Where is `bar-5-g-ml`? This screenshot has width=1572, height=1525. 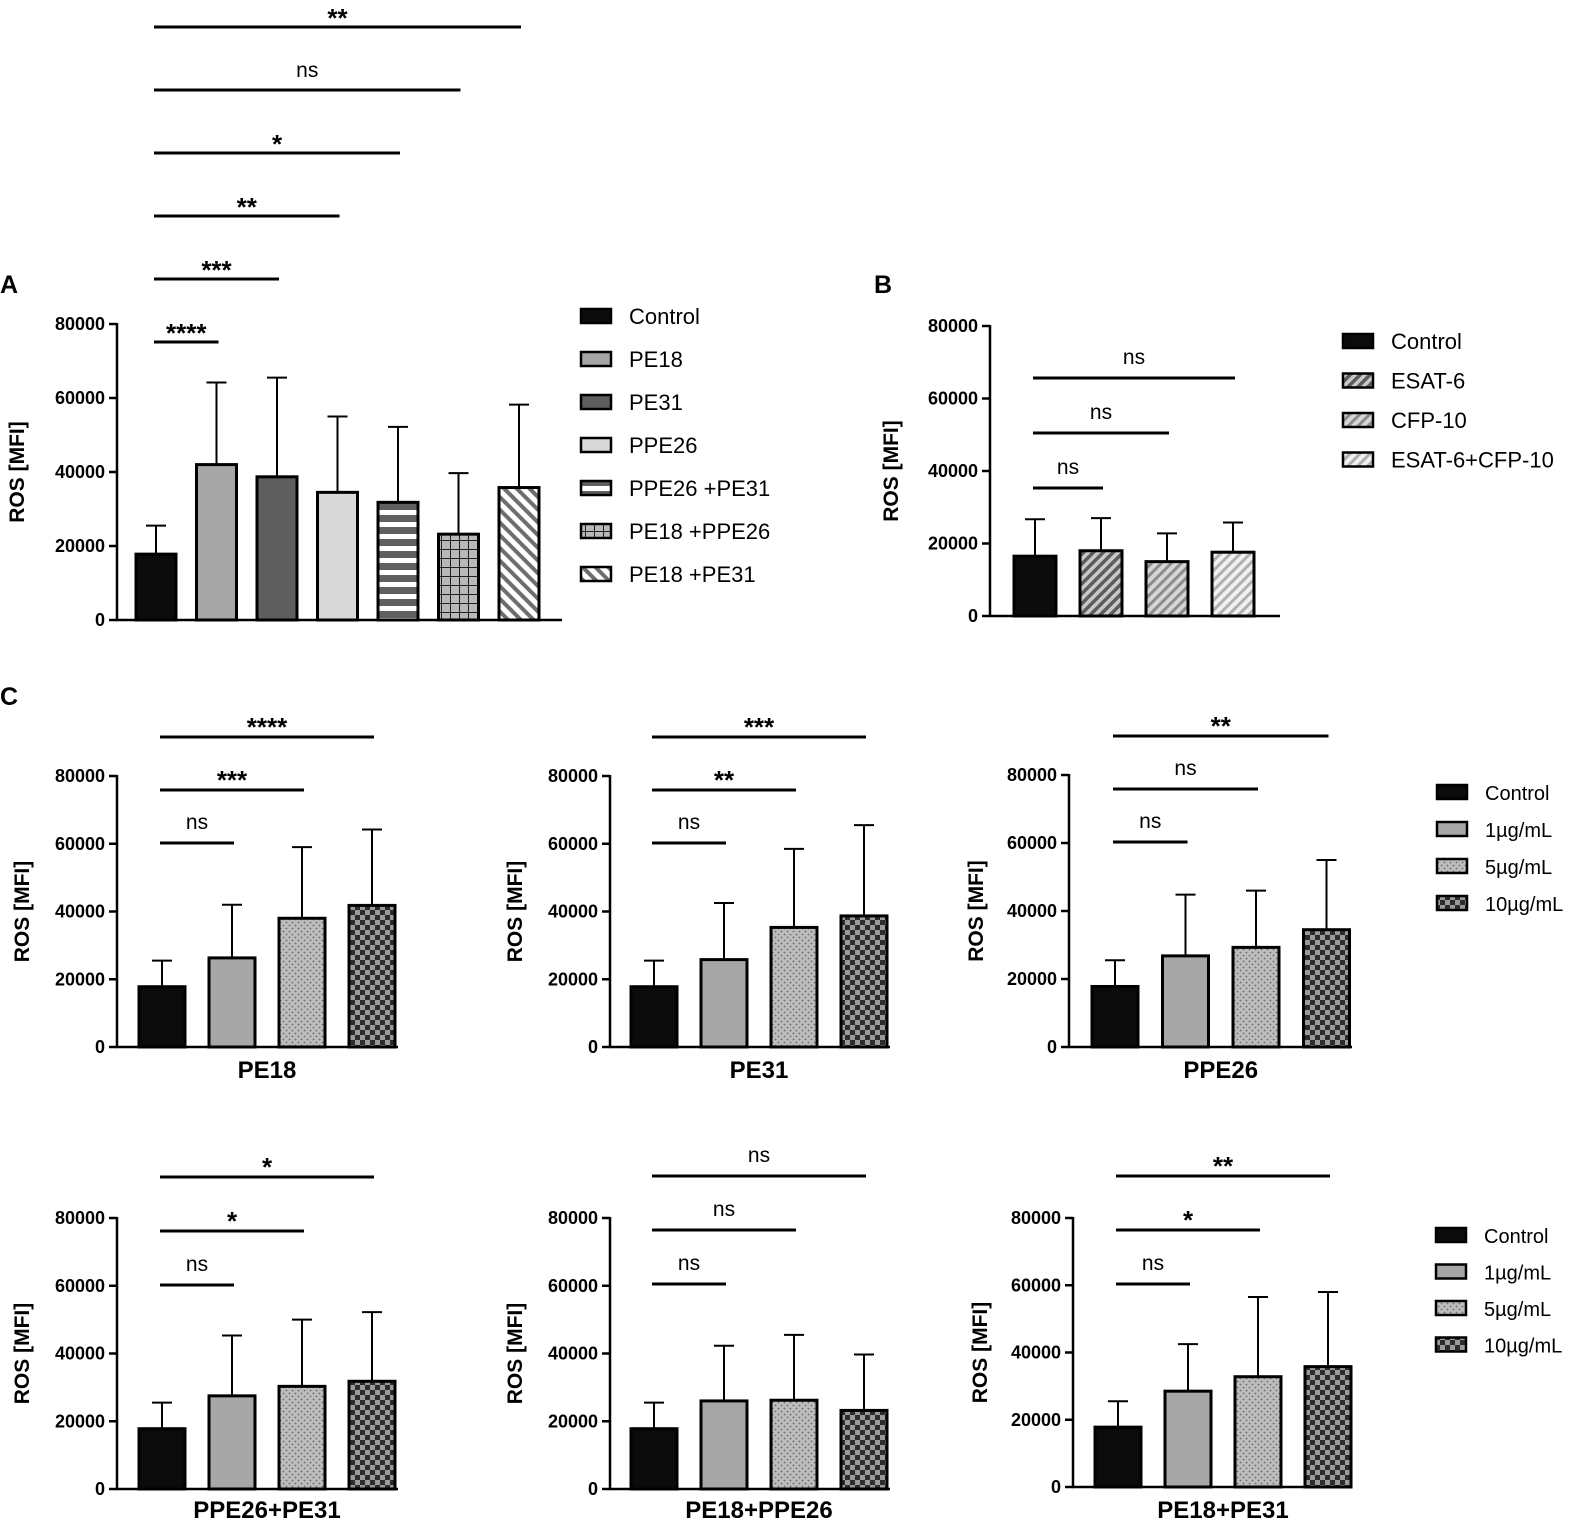
bar-5-g-ml is located at coordinates (794, 1412).